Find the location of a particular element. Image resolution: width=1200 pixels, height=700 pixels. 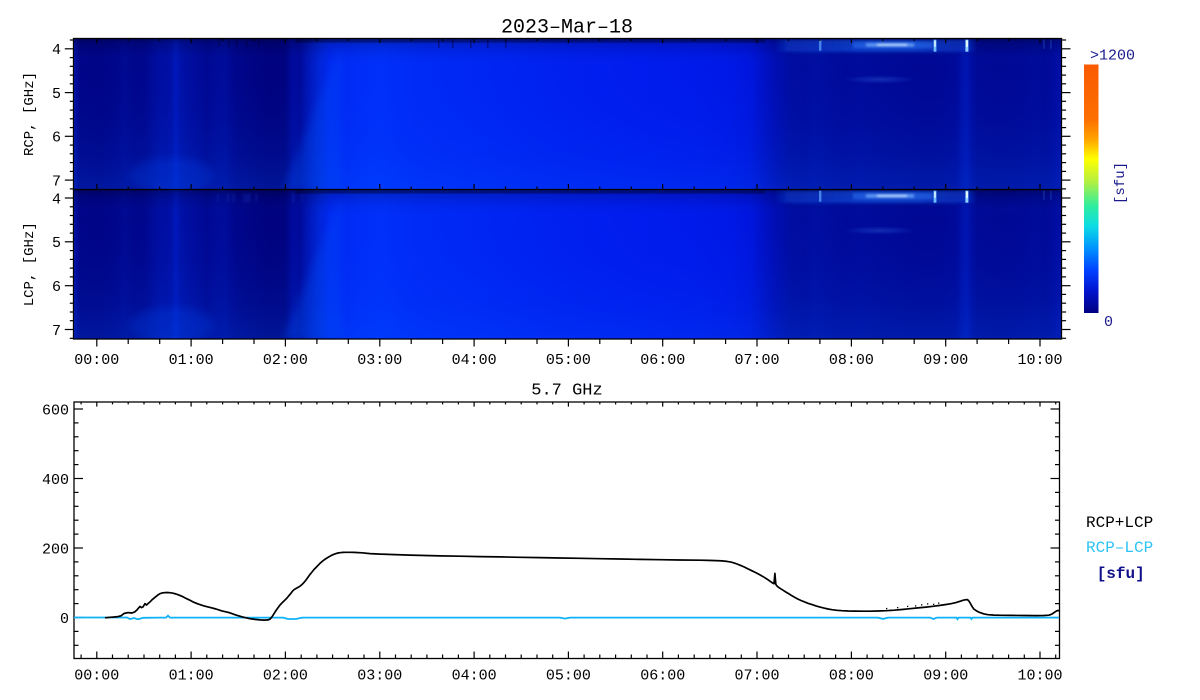

svg-text: 5.7 GHz is located at coordinates (566, 391).